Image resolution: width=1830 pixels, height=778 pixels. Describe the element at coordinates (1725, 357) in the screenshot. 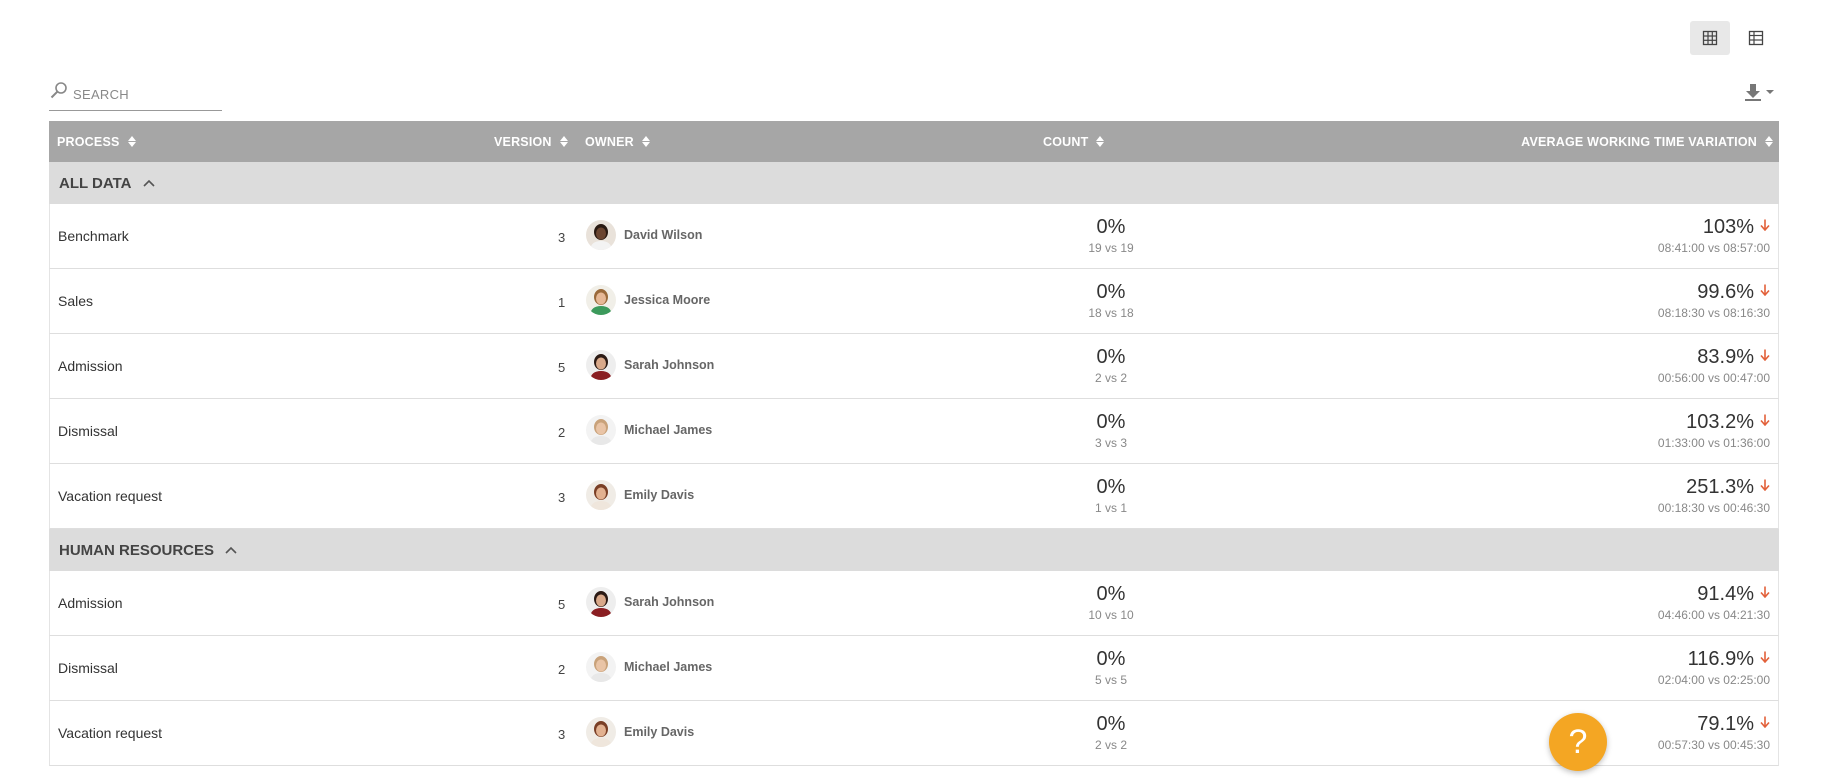

I see `avg-time-percent: 83.9%` at that location.